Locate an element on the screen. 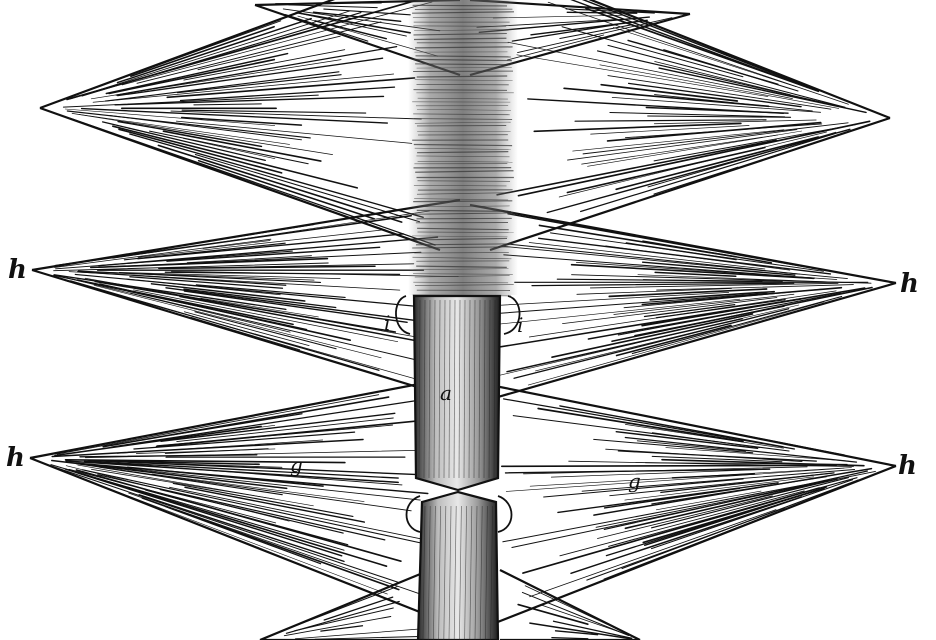 This screenshot has width=936, height=640. band-bottom-left-wedge-outline is located at coordinates (345, 604).